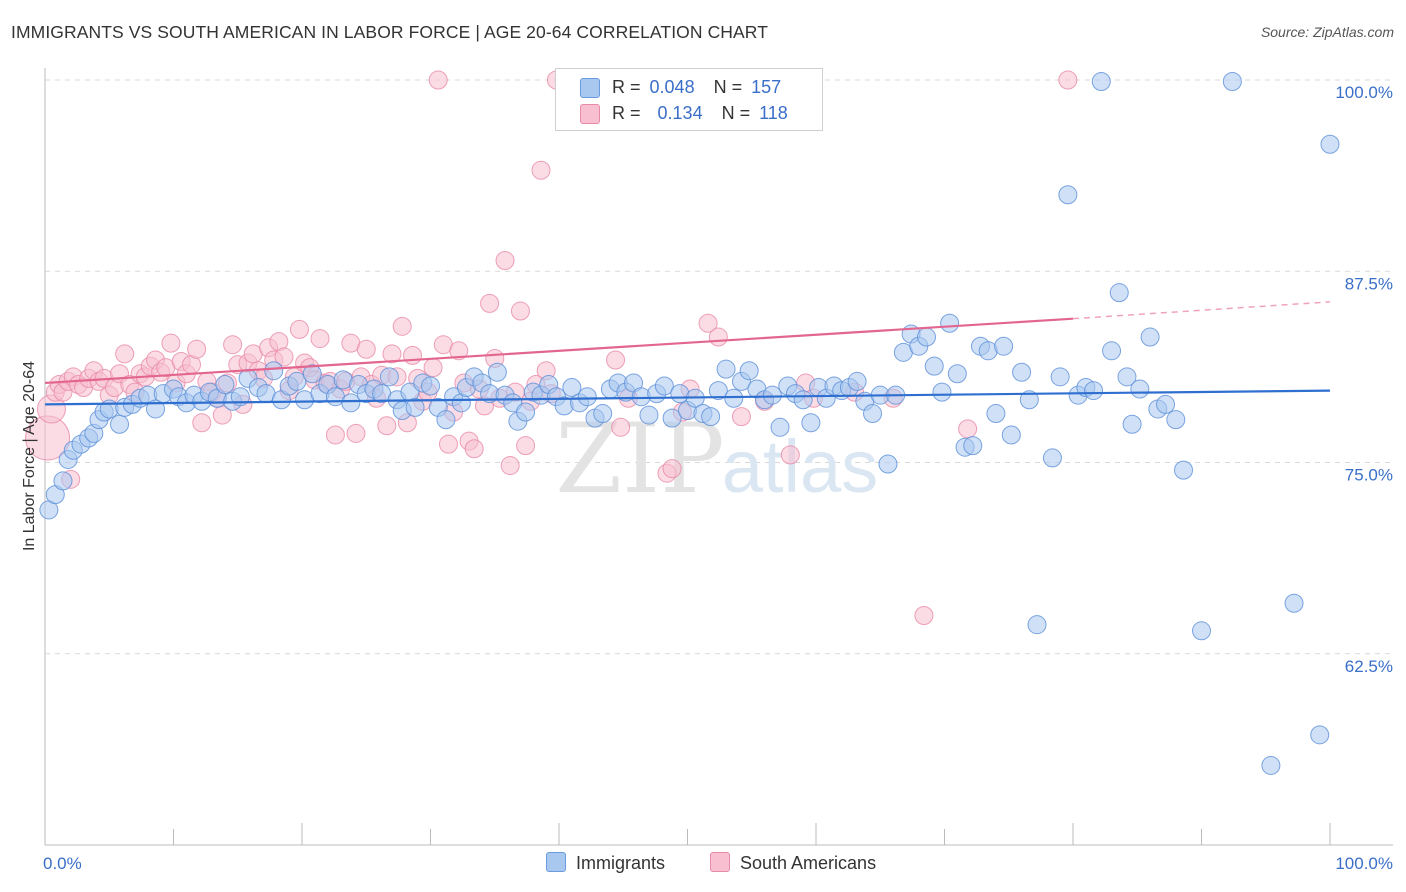  Describe the element at coordinates (808, 863) in the screenshot. I see `bottom-legend-label: South Americans` at that location.